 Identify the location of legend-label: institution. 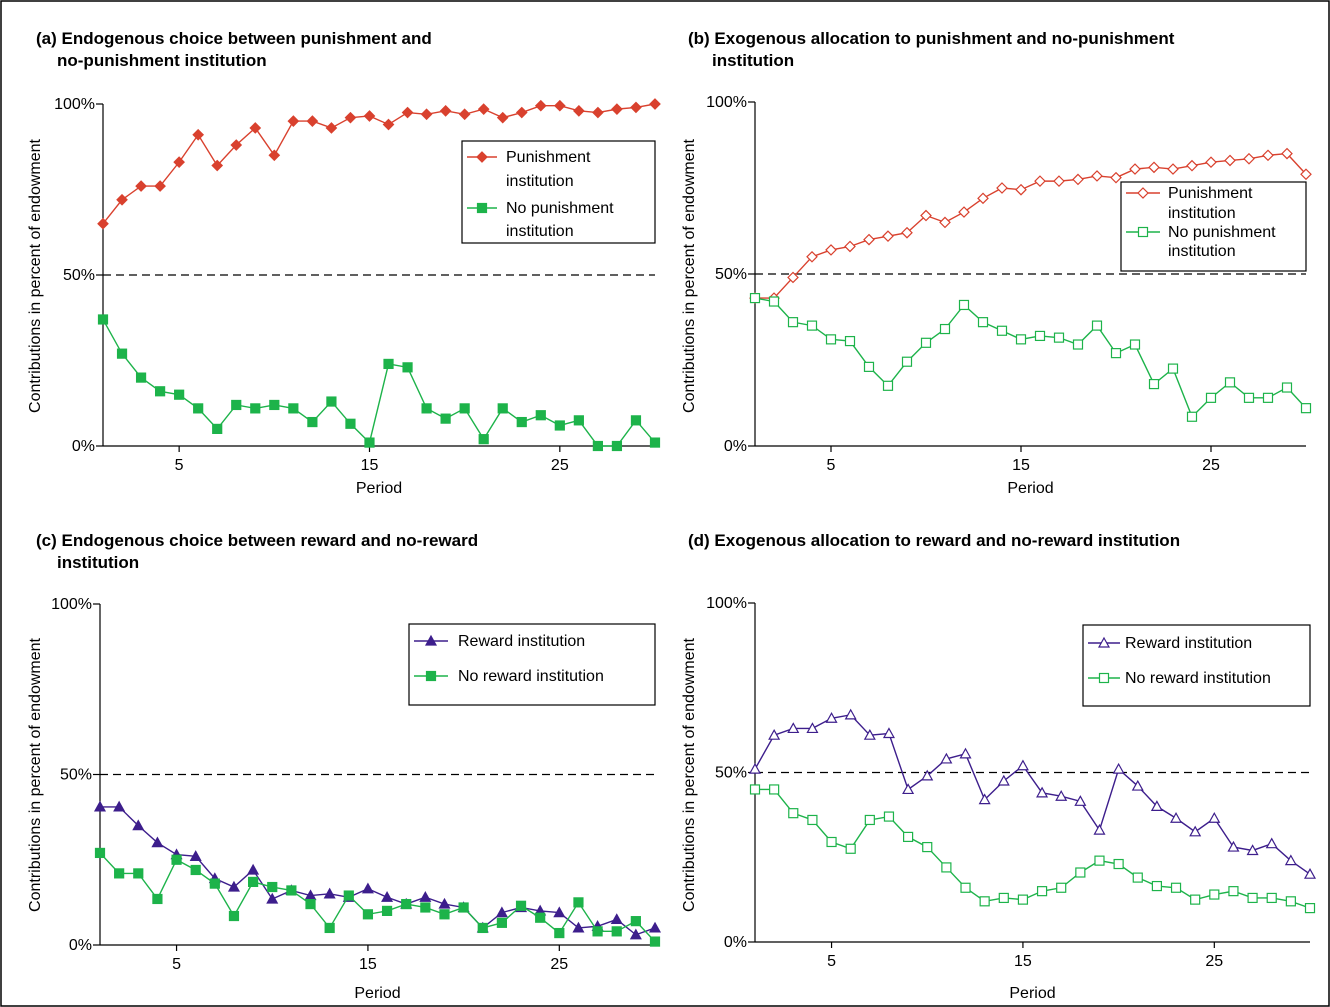
(1202, 251).